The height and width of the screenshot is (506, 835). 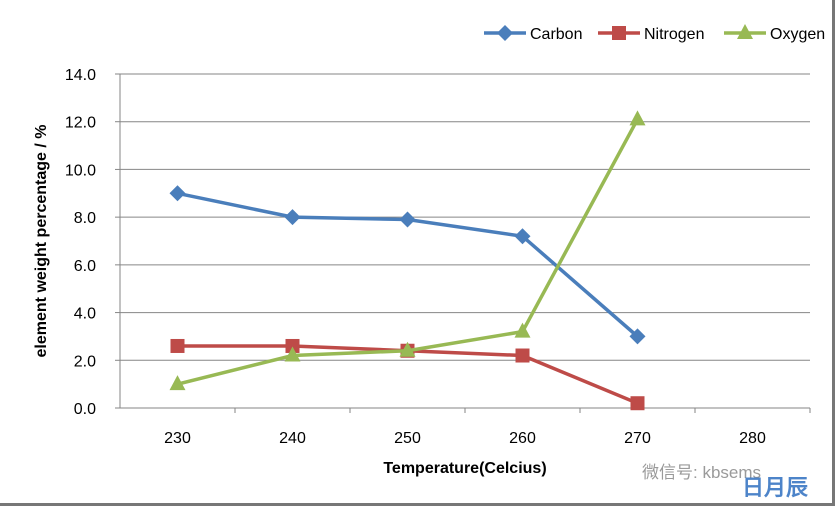 What do you see at coordinates (85, 218) in the screenshot?
I see `y-tick-label: 8.0` at bounding box center [85, 218].